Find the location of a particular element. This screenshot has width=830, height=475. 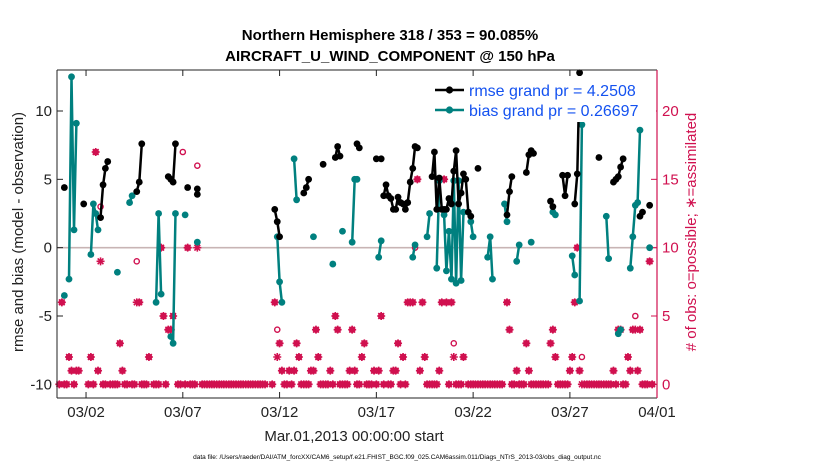

bias-line is located at coordinates (581, 213).